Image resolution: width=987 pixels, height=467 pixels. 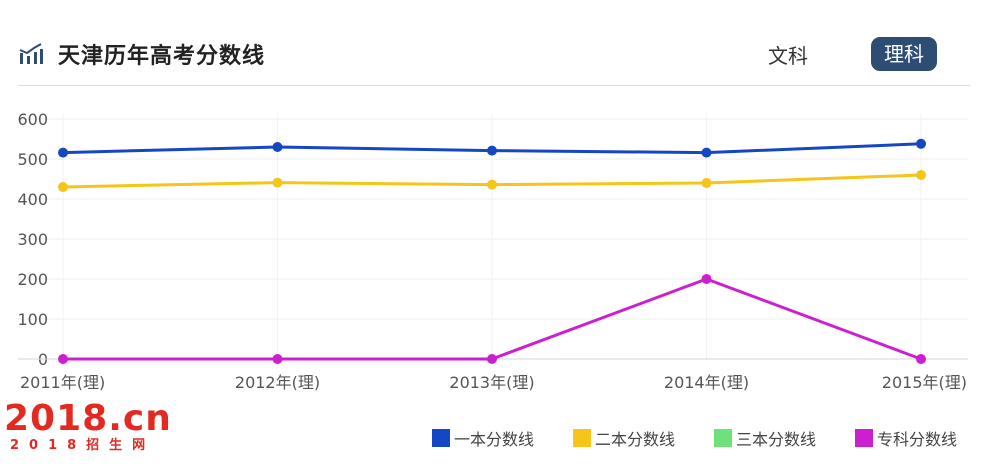 What do you see at coordinates (32, 119) in the screenshot?
I see `y-tick-label: 600` at bounding box center [32, 119].